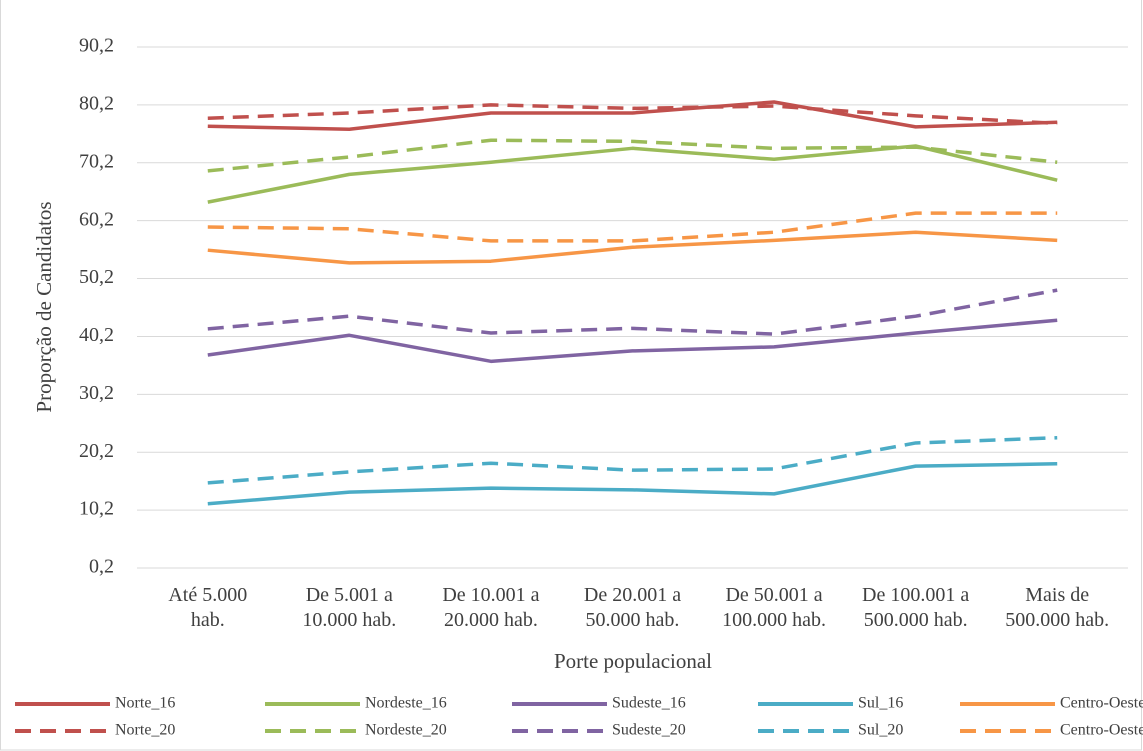  I want to click on x-axis-title: Porte populacional, so click(633, 661).